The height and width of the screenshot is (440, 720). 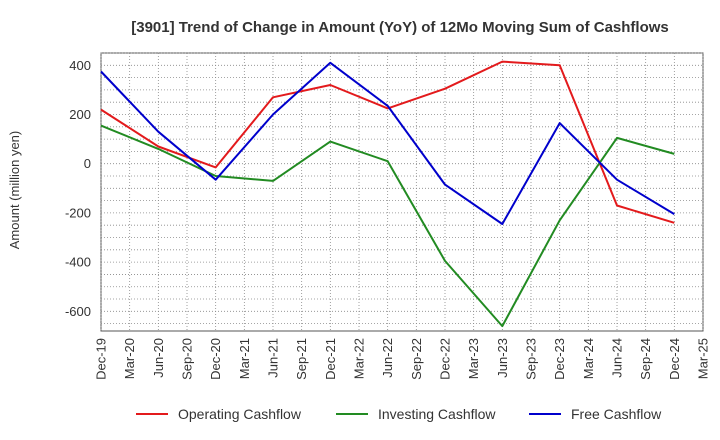 I want to click on legend-label: Free Cashflow, so click(x=616, y=414).